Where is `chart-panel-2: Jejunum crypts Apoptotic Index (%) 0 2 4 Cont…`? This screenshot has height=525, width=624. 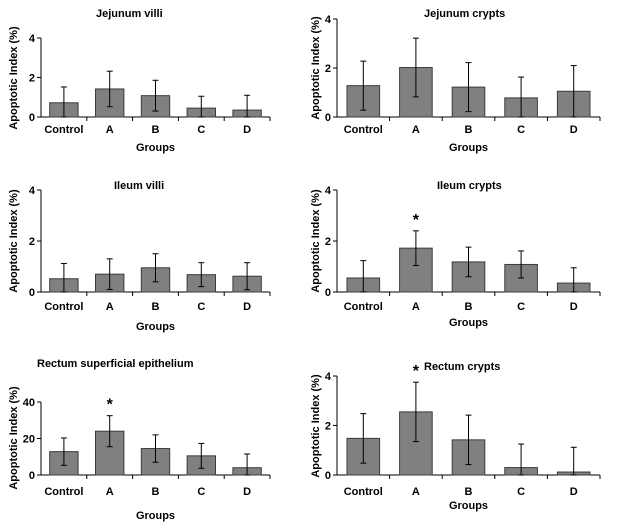
chart-panel-2: Jejunum crypts Apoptotic Index (%) 0 2 4 Cont… is located at coordinates (455, 81).